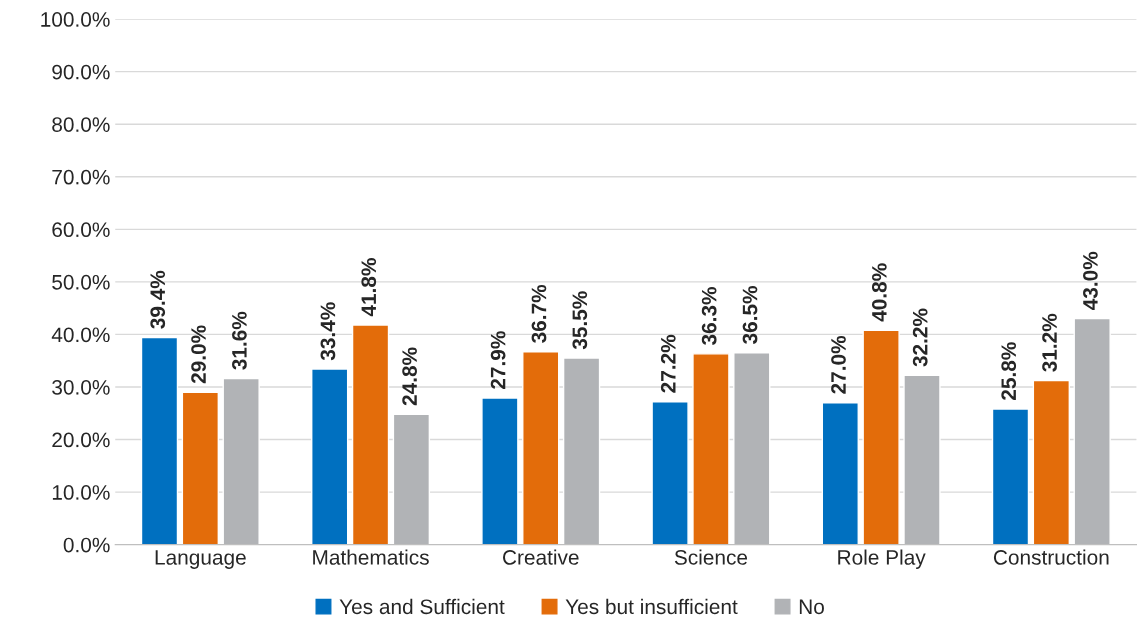 The width and height of the screenshot is (1141, 637). I want to click on data-label: 36.7%, so click(539, 313).